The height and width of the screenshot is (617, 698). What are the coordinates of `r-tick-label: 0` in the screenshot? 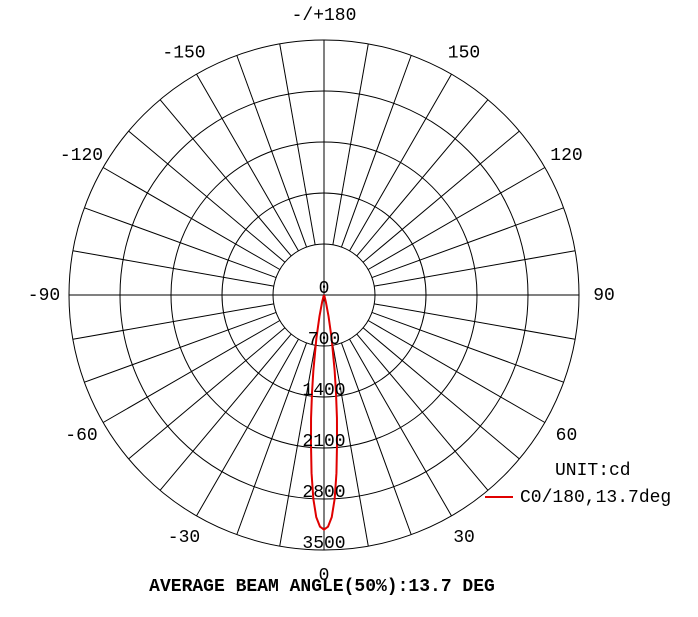 It's located at (324, 289).